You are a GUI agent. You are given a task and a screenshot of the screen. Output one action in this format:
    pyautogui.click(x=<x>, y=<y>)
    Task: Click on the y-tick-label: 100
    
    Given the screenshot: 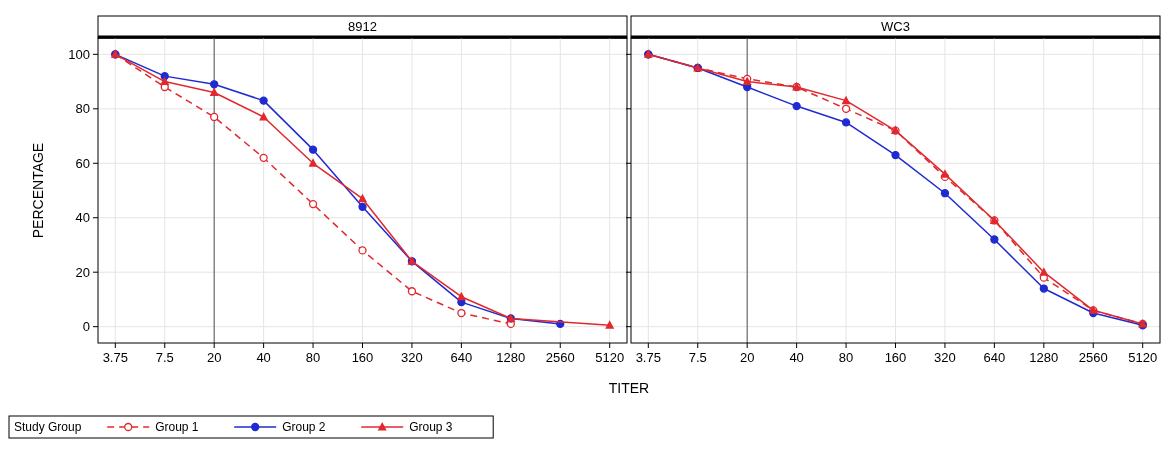 What is the action you would take?
    pyautogui.click(x=79, y=54)
    